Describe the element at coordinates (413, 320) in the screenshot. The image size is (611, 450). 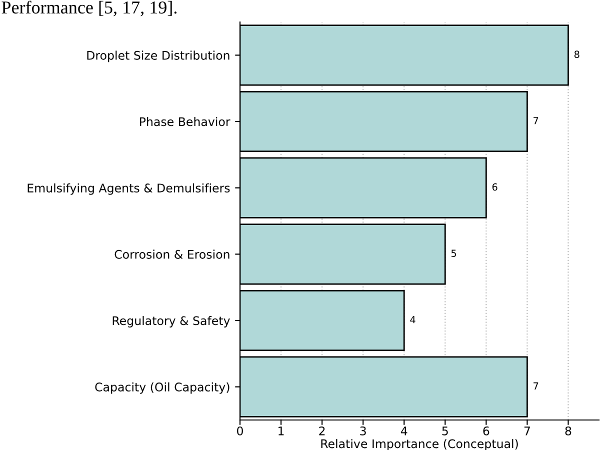
I see `data-label: 4` at that location.